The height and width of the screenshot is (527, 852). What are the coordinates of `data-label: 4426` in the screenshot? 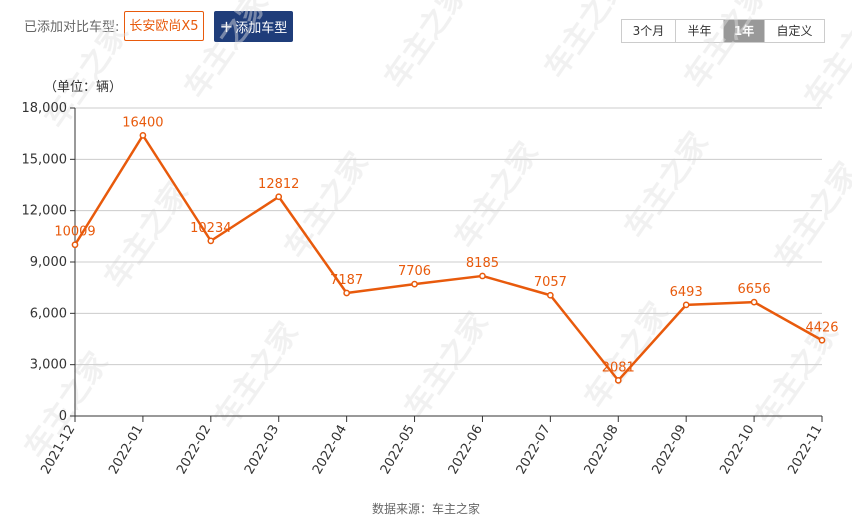 It's located at (821, 327).